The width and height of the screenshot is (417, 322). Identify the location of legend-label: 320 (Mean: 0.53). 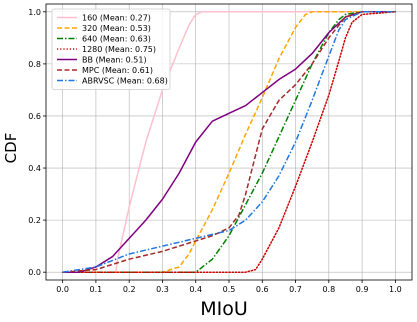
(116, 28).